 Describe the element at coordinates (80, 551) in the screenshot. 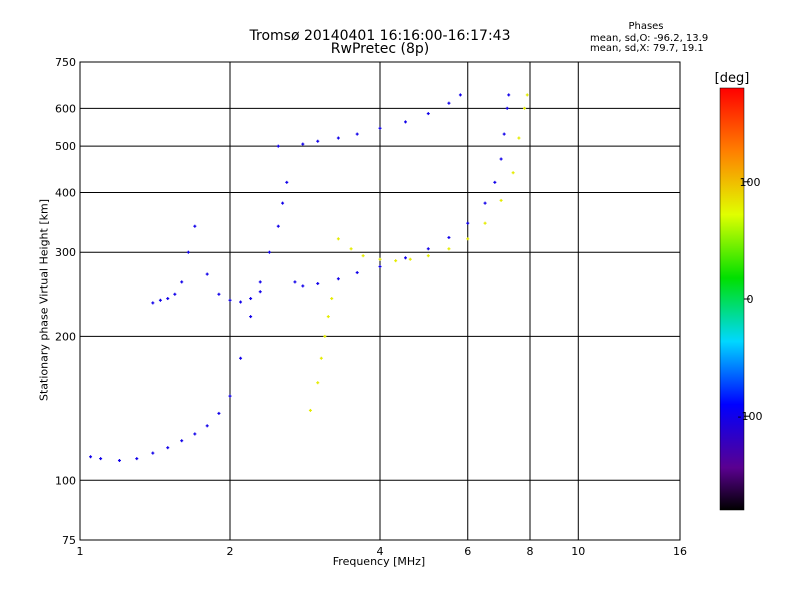

I see `x-tick-label: 1` at that location.